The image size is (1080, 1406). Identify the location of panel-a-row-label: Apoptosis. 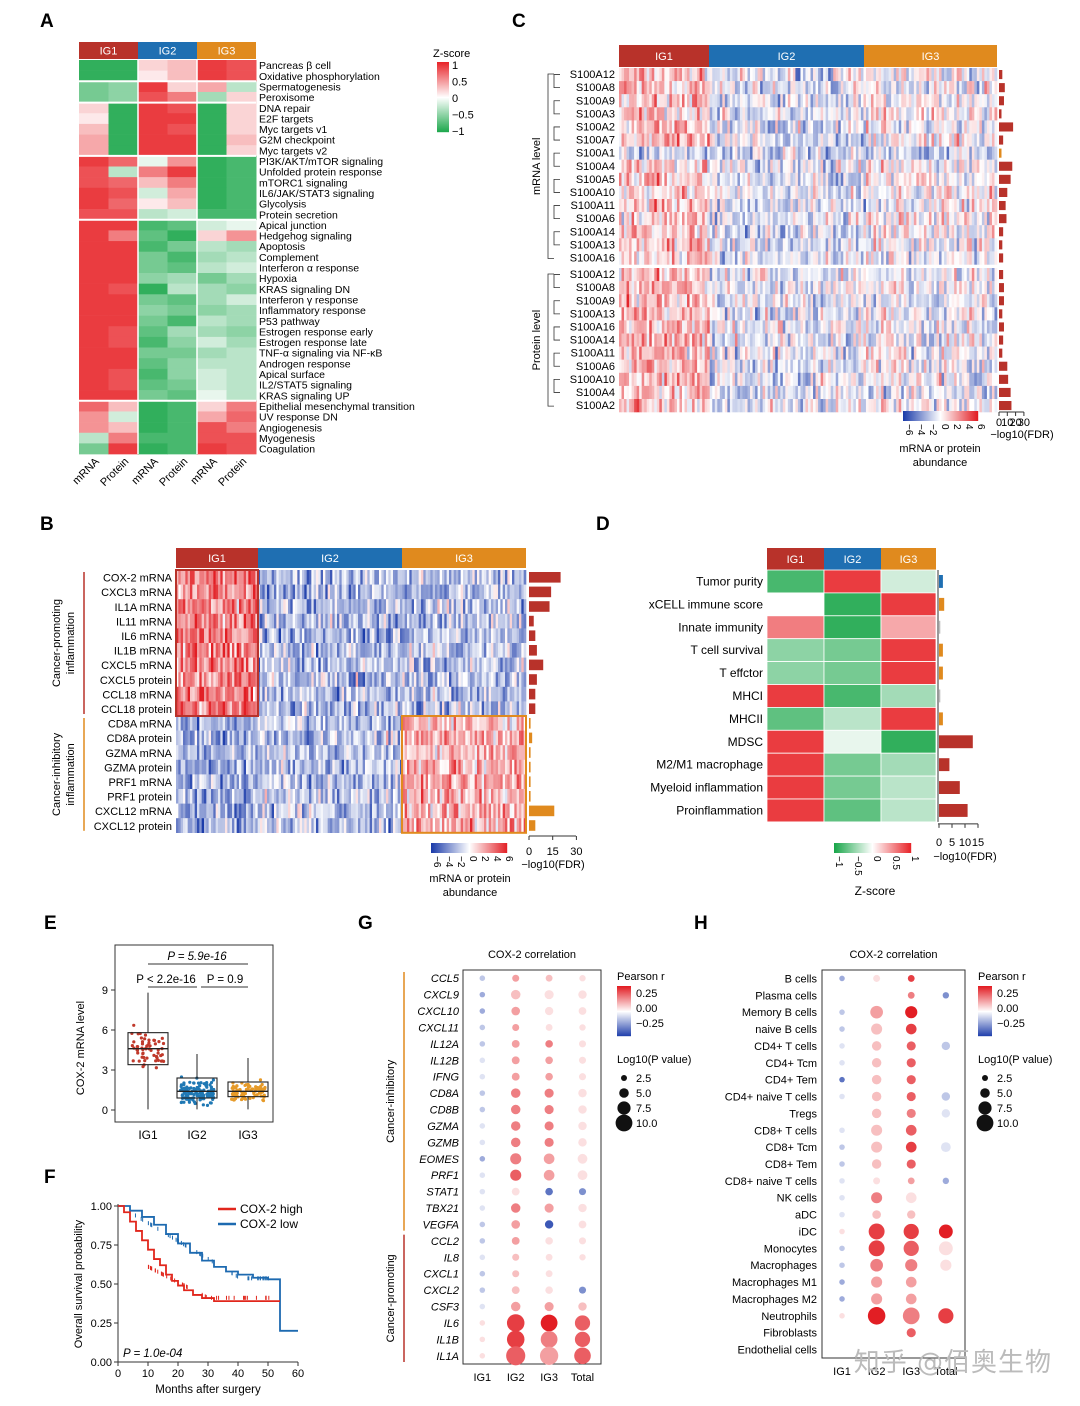
(282, 247).